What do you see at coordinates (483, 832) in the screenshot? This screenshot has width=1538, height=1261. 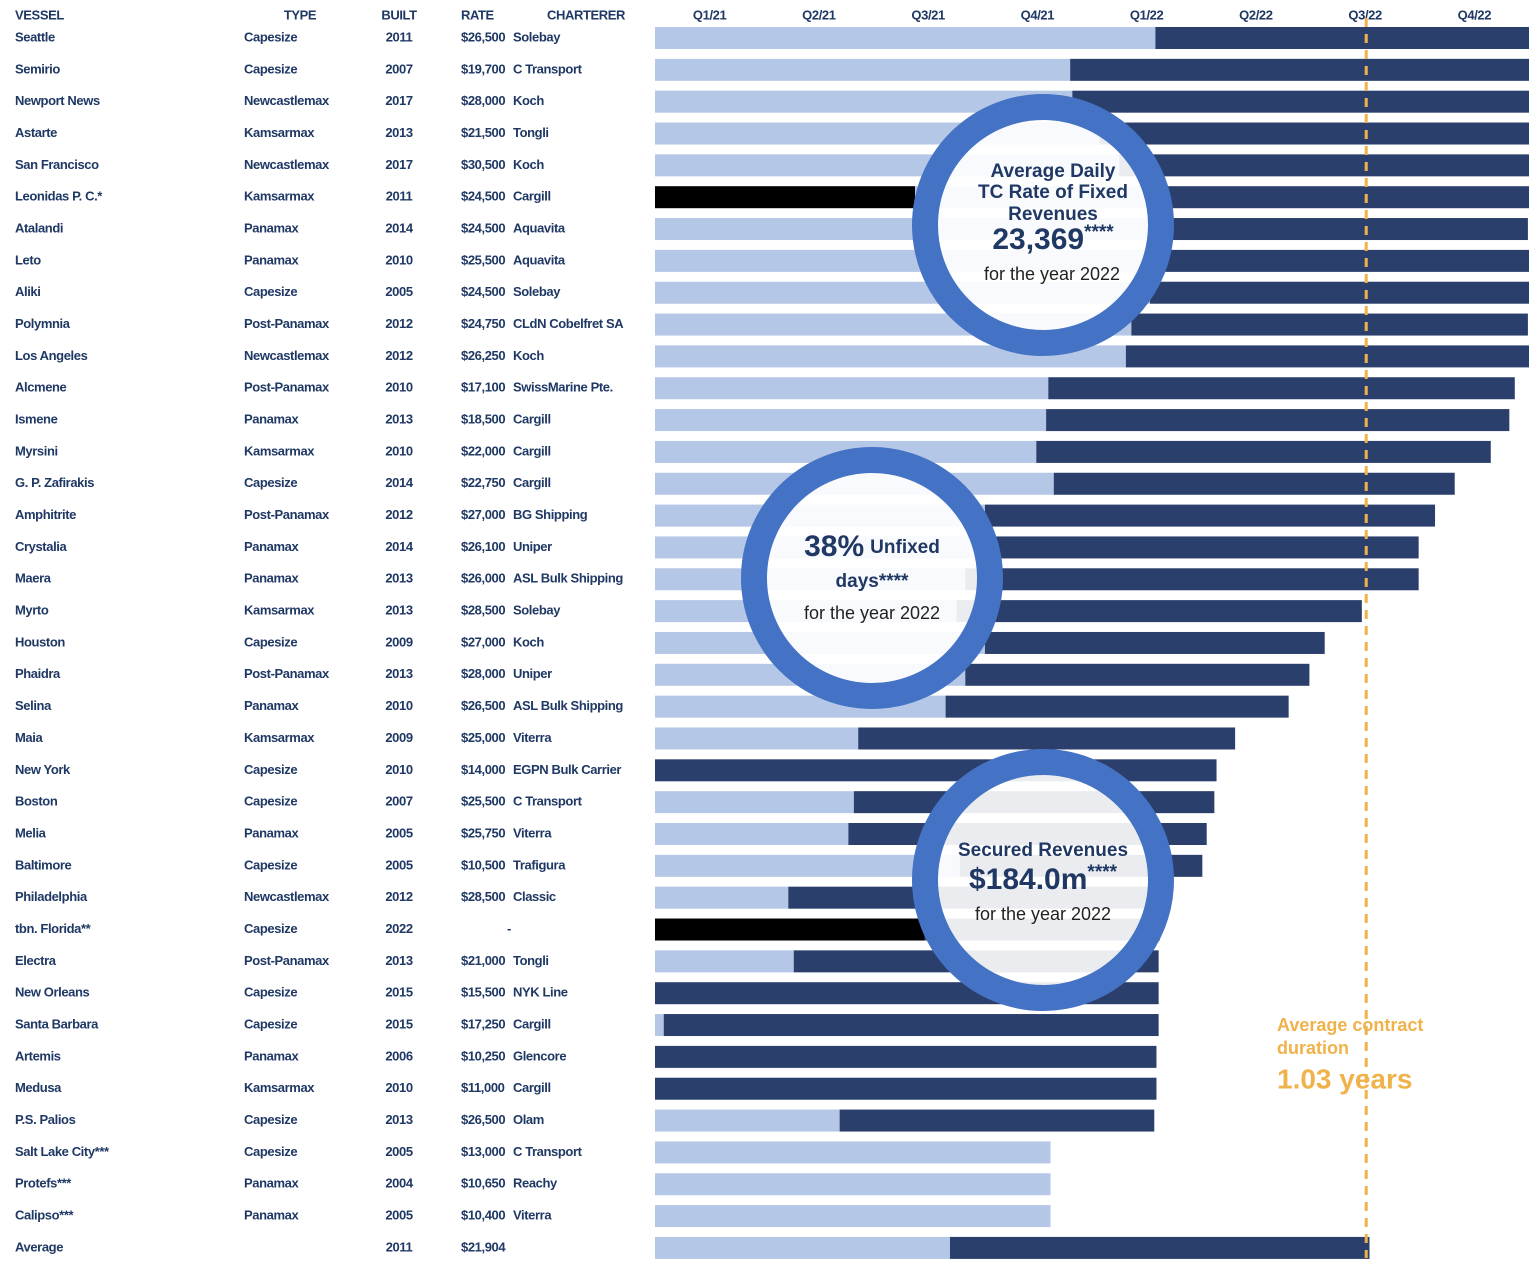 I see `table-cell: $25,750` at bounding box center [483, 832].